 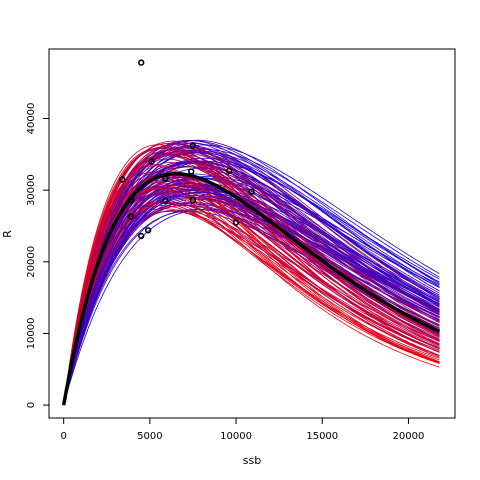 What do you see at coordinates (31, 119) in the screenshot?
I see `y-tick-label: 40000` at bounding box center [31, 119].